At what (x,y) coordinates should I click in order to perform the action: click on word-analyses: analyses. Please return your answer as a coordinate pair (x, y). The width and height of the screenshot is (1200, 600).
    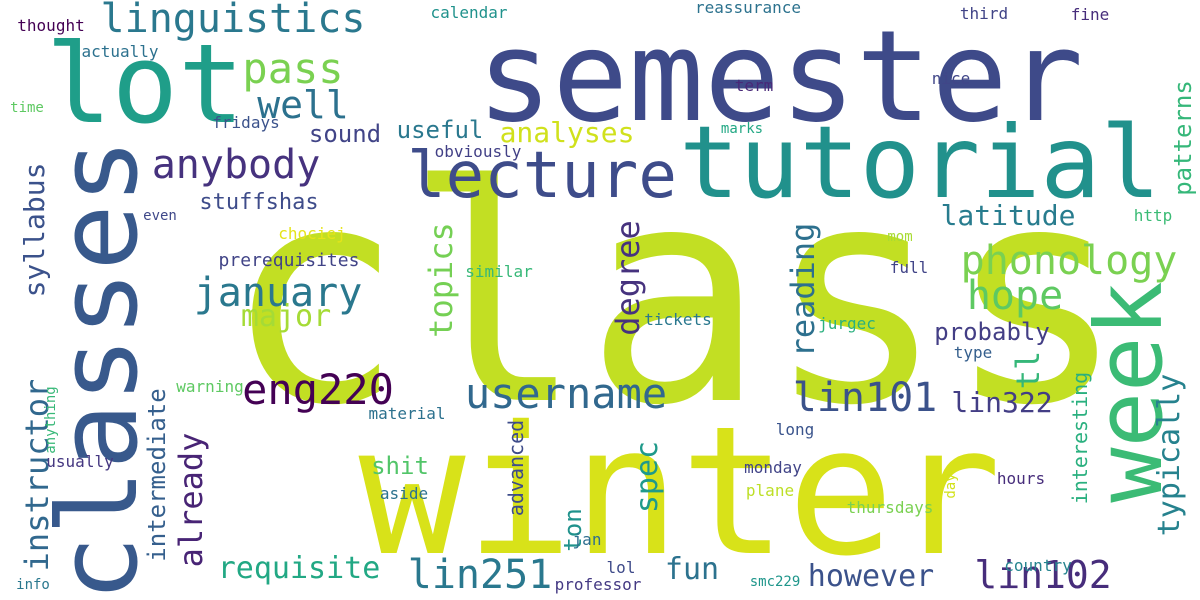
    Looking at the image, I should click on (567, 132).